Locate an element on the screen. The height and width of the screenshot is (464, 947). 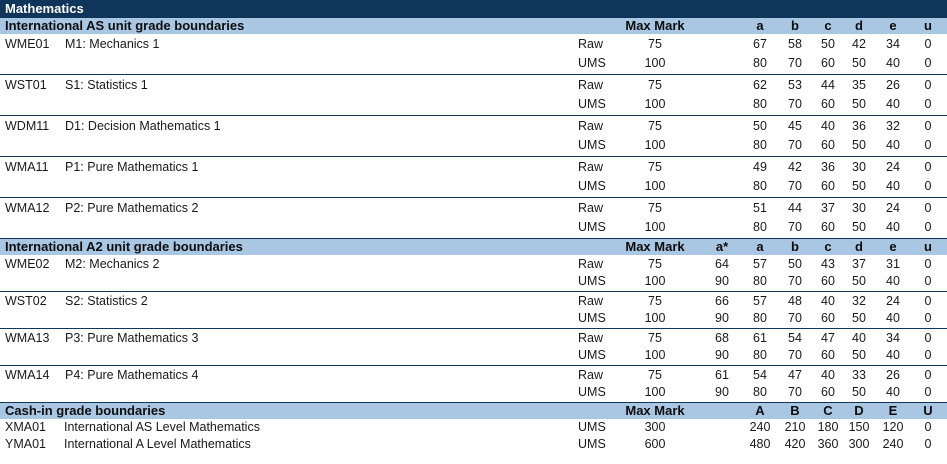
value-b: 44 is located at coordinates (795, 208).